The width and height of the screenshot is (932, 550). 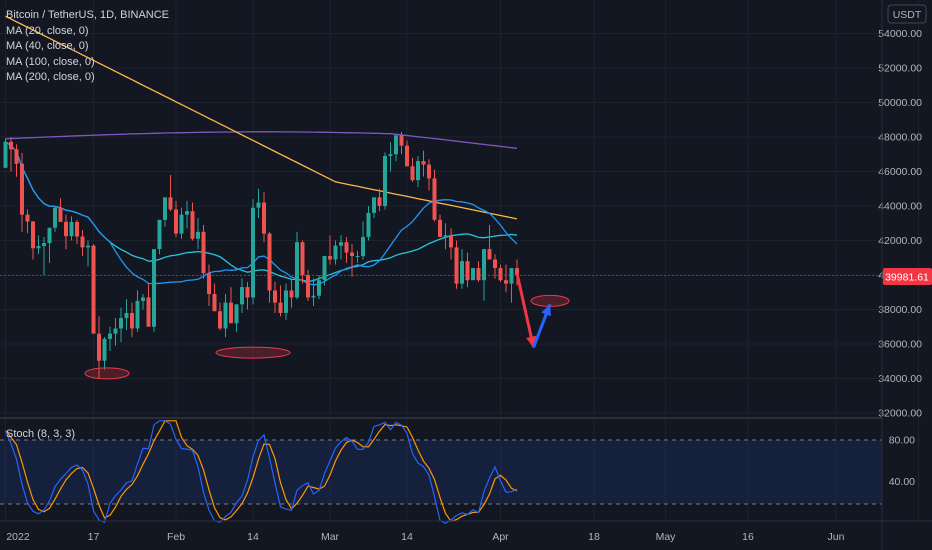 What do you see at coordinates (900, 138) in the screenshot?
I see `price-tick-label: 48000.00` at bounding box center [900, 138].